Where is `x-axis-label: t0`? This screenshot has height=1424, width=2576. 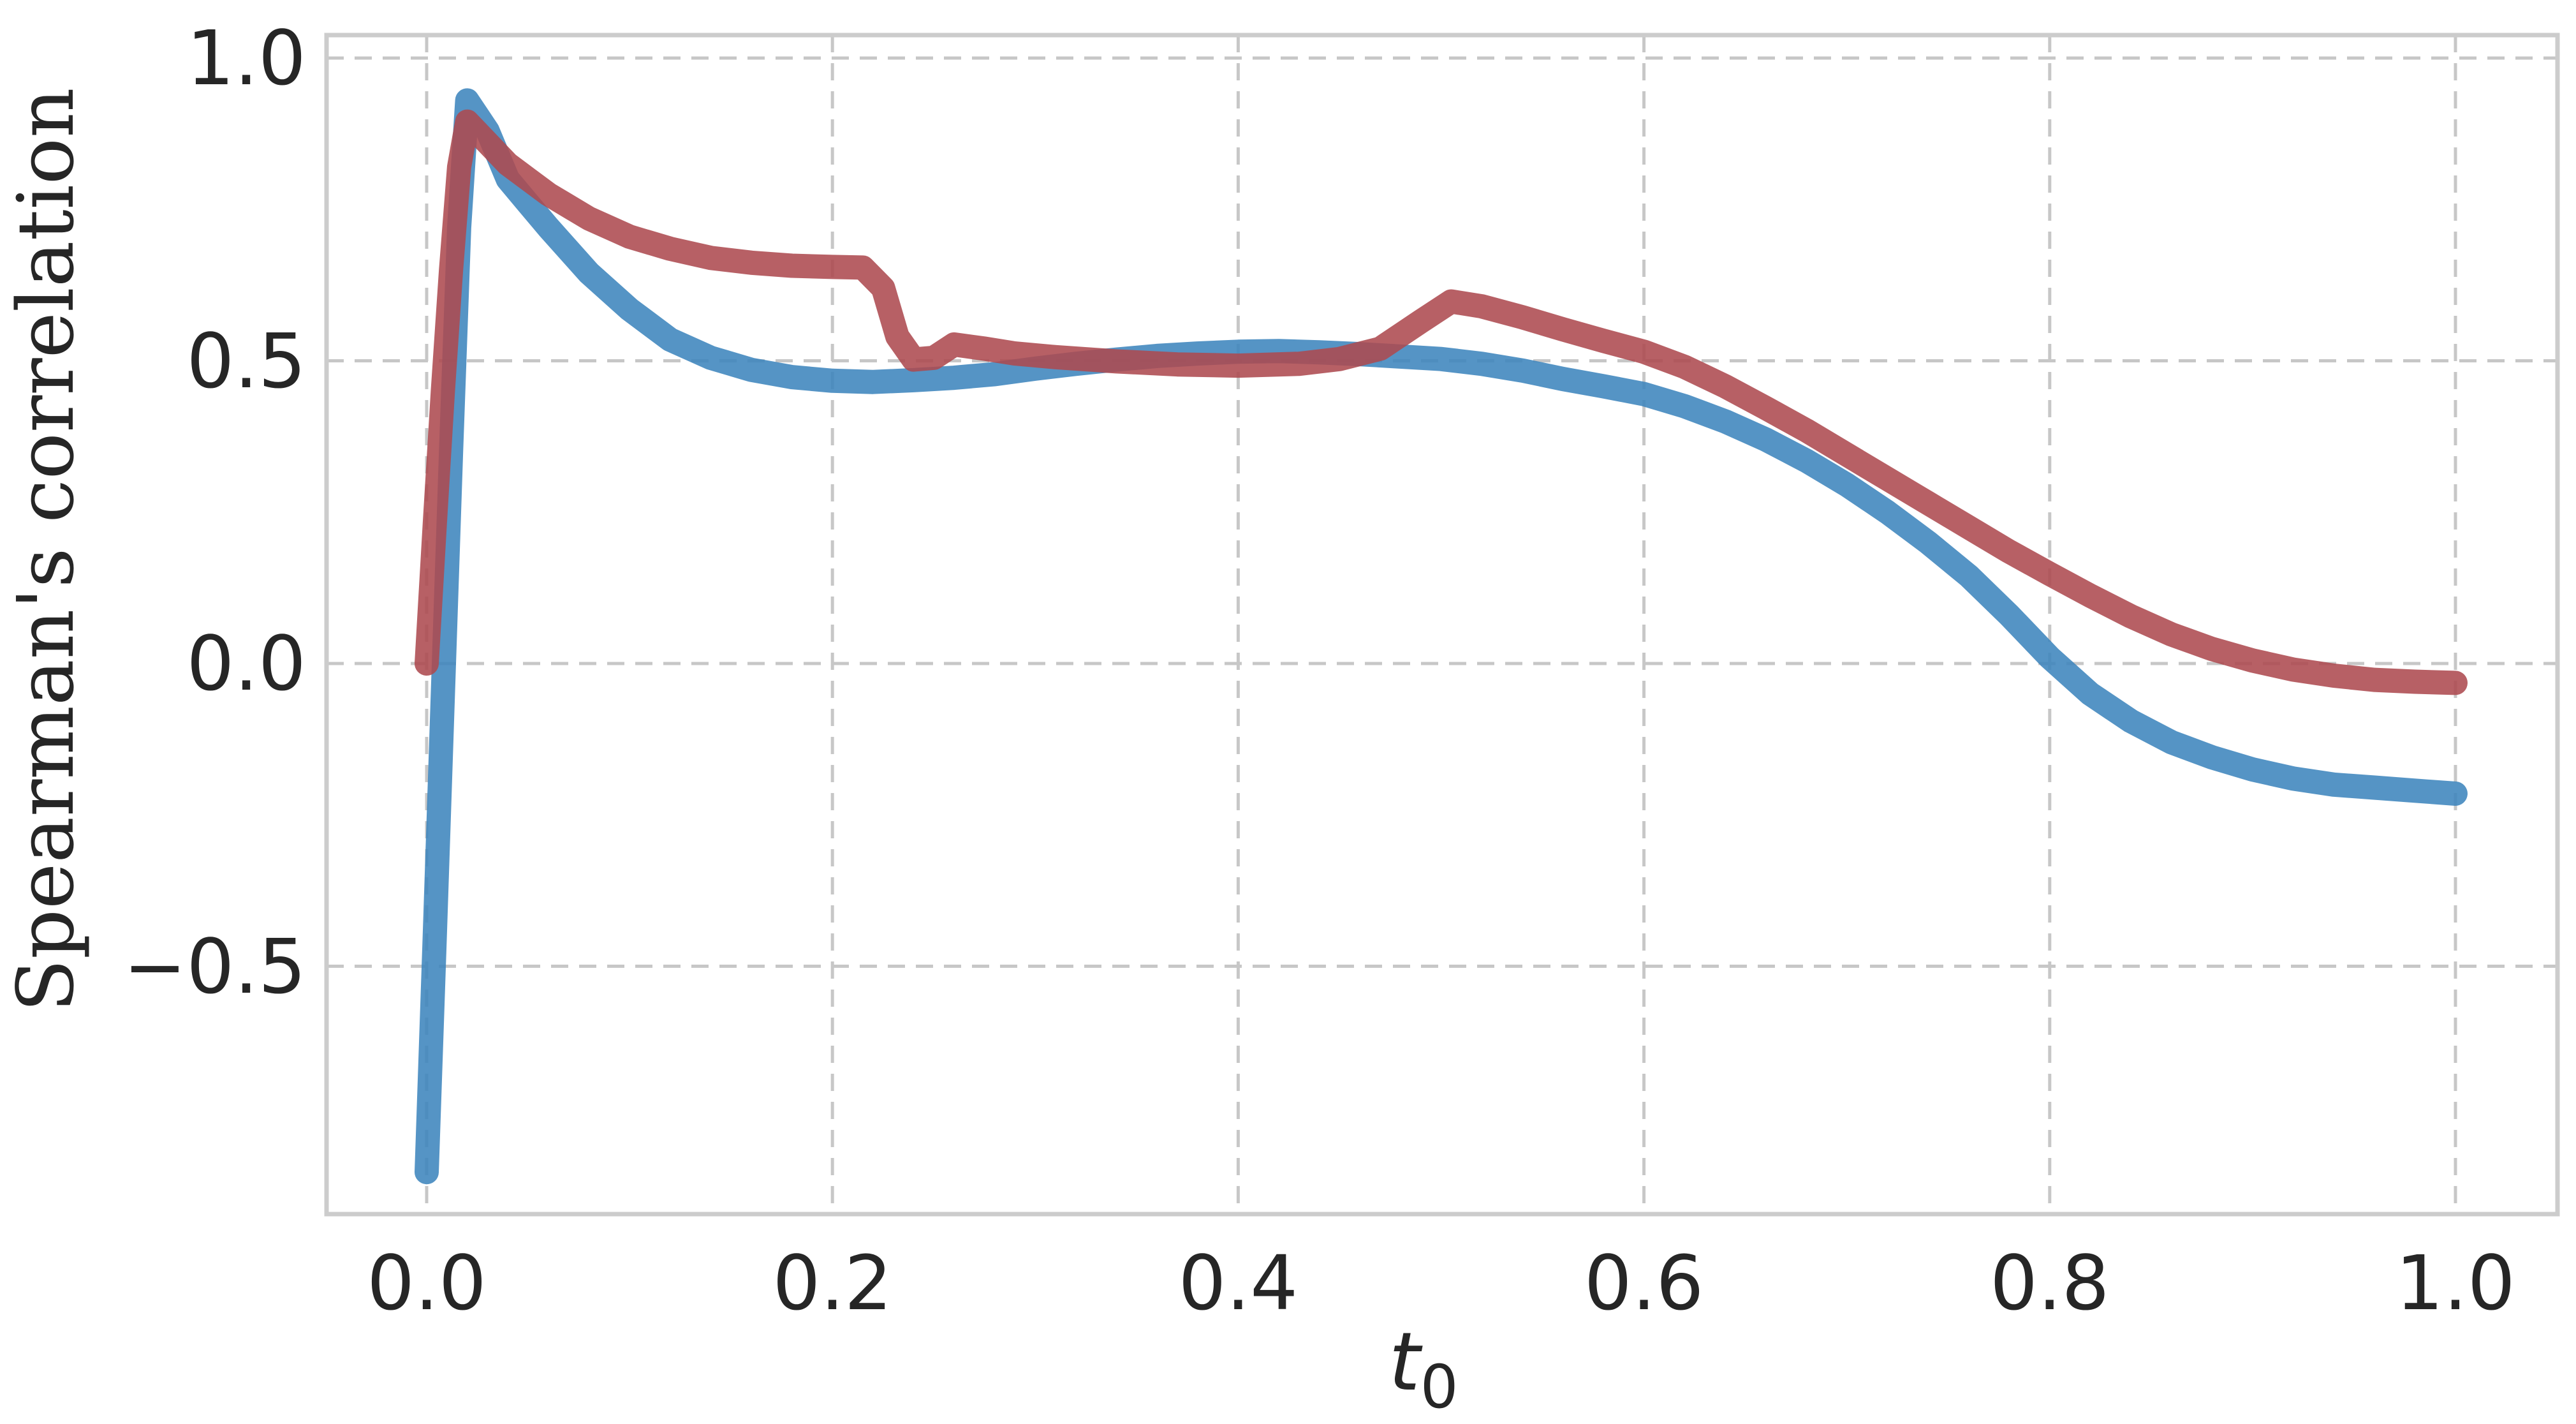 x-axis-label: t0 is located at coordinates (1423, 1370).